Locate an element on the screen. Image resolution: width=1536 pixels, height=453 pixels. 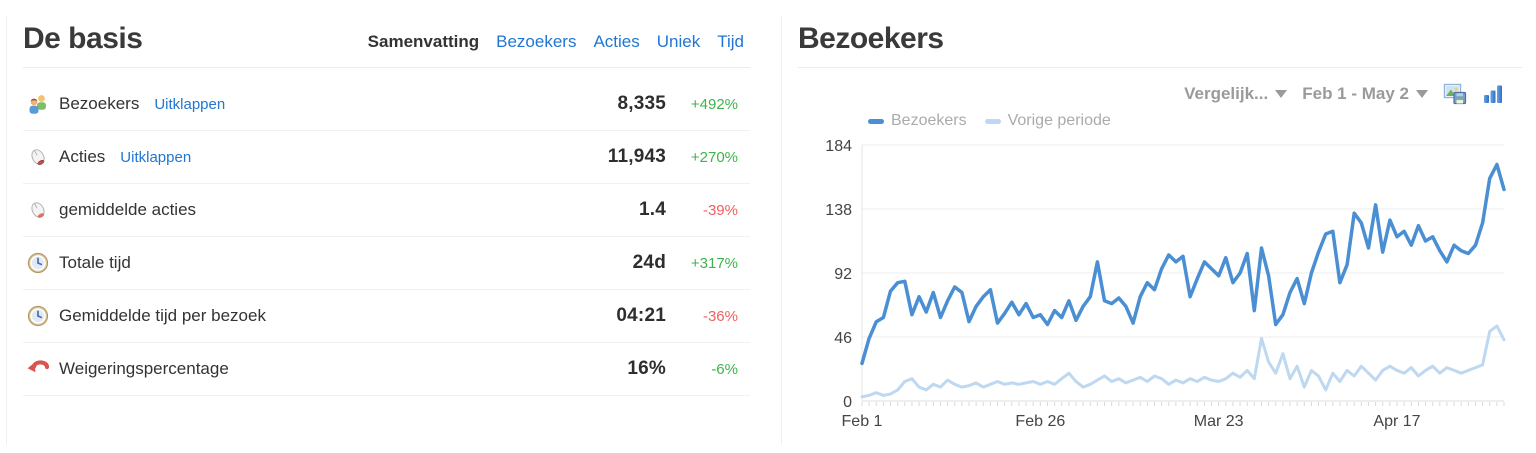
date-range-dropdown: Feb 1 - May 2 is located at coordinates (1365, 94).